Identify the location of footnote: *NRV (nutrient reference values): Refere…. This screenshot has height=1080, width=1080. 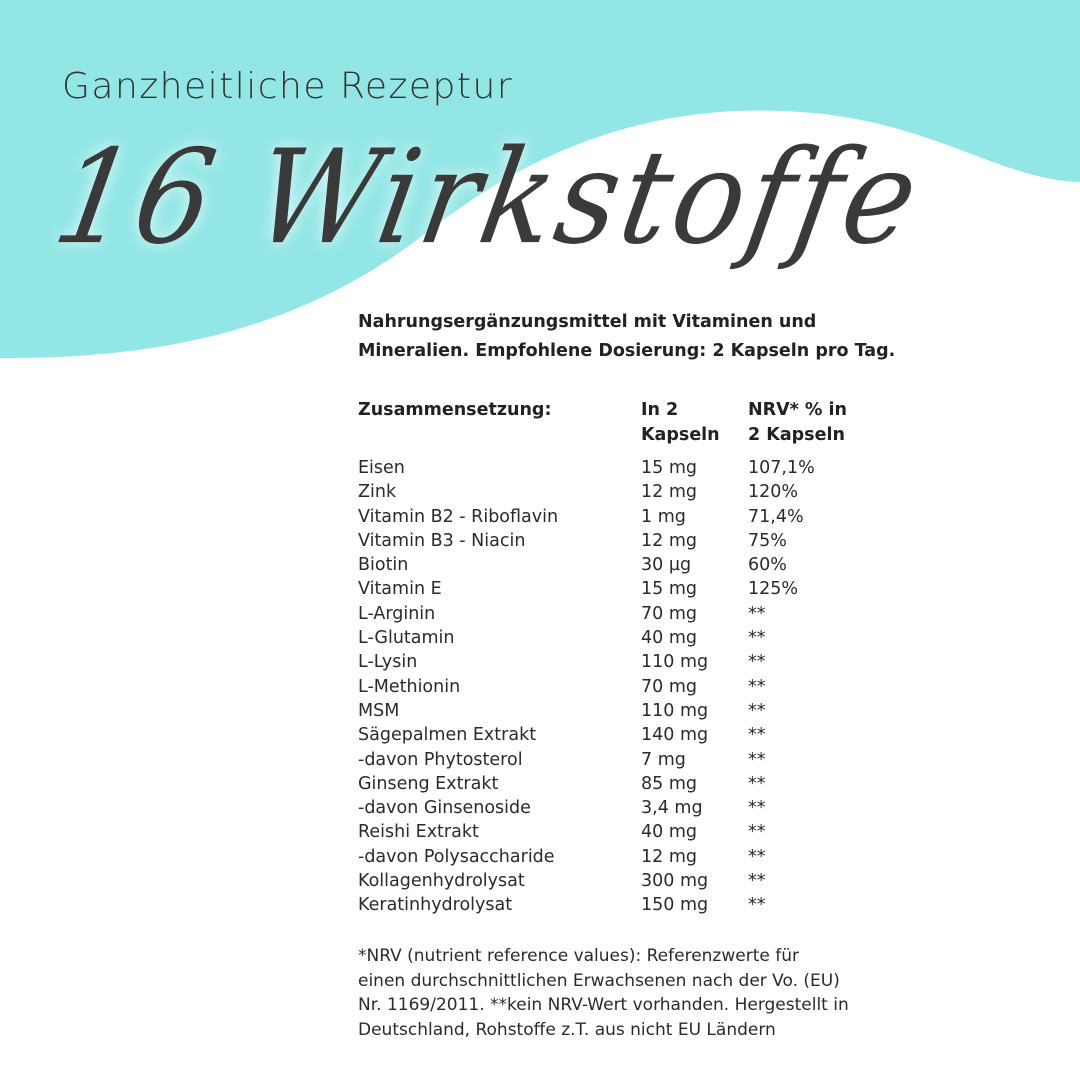
(638, 993).